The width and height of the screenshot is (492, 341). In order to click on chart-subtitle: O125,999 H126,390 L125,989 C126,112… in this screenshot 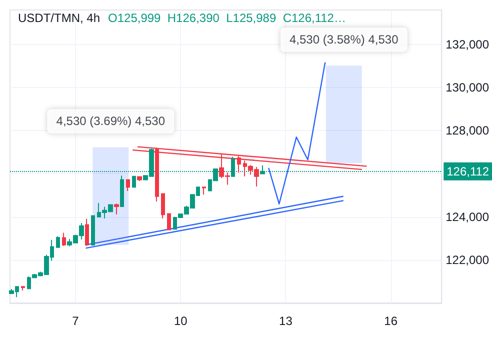, I will do `click(227, 18)`.